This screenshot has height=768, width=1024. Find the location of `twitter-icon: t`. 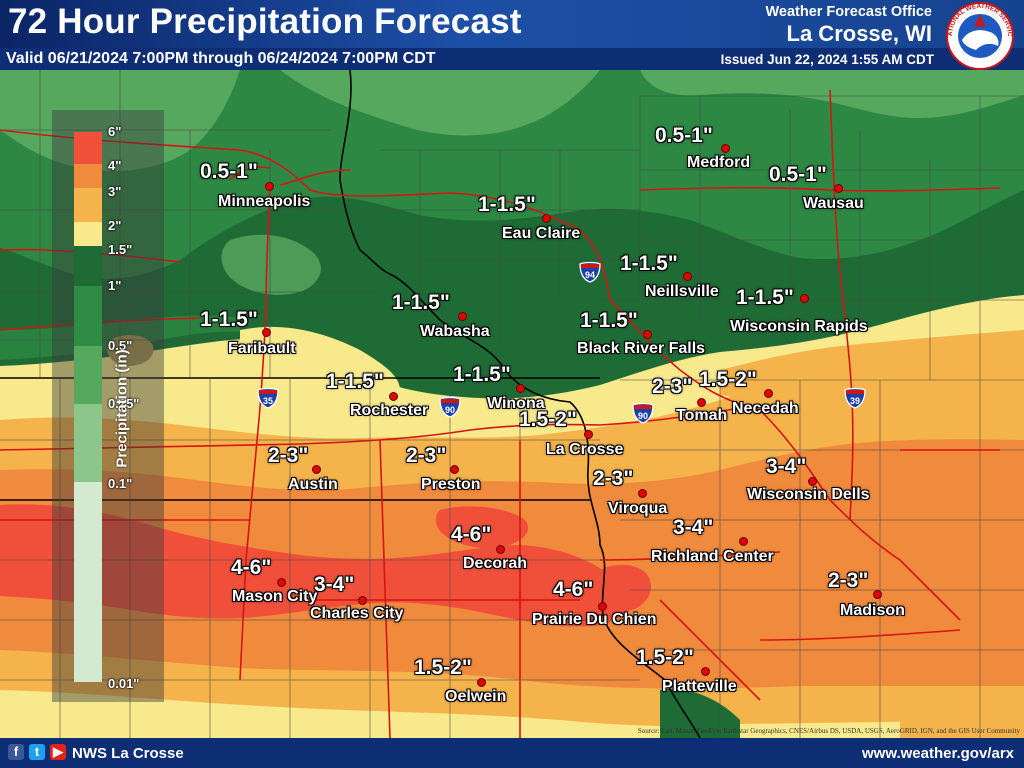

twitter-icon: t is located at coordinates (37, 752).